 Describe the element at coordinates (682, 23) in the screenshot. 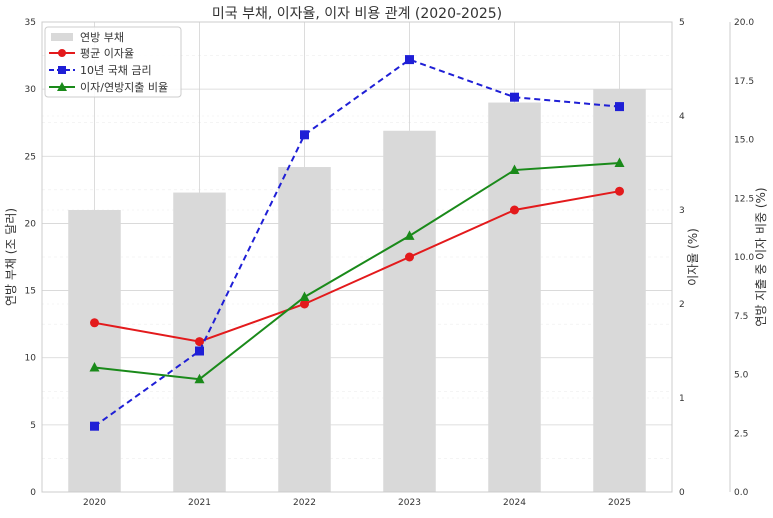

I see `right-rate-tick-label: 5` at that location.